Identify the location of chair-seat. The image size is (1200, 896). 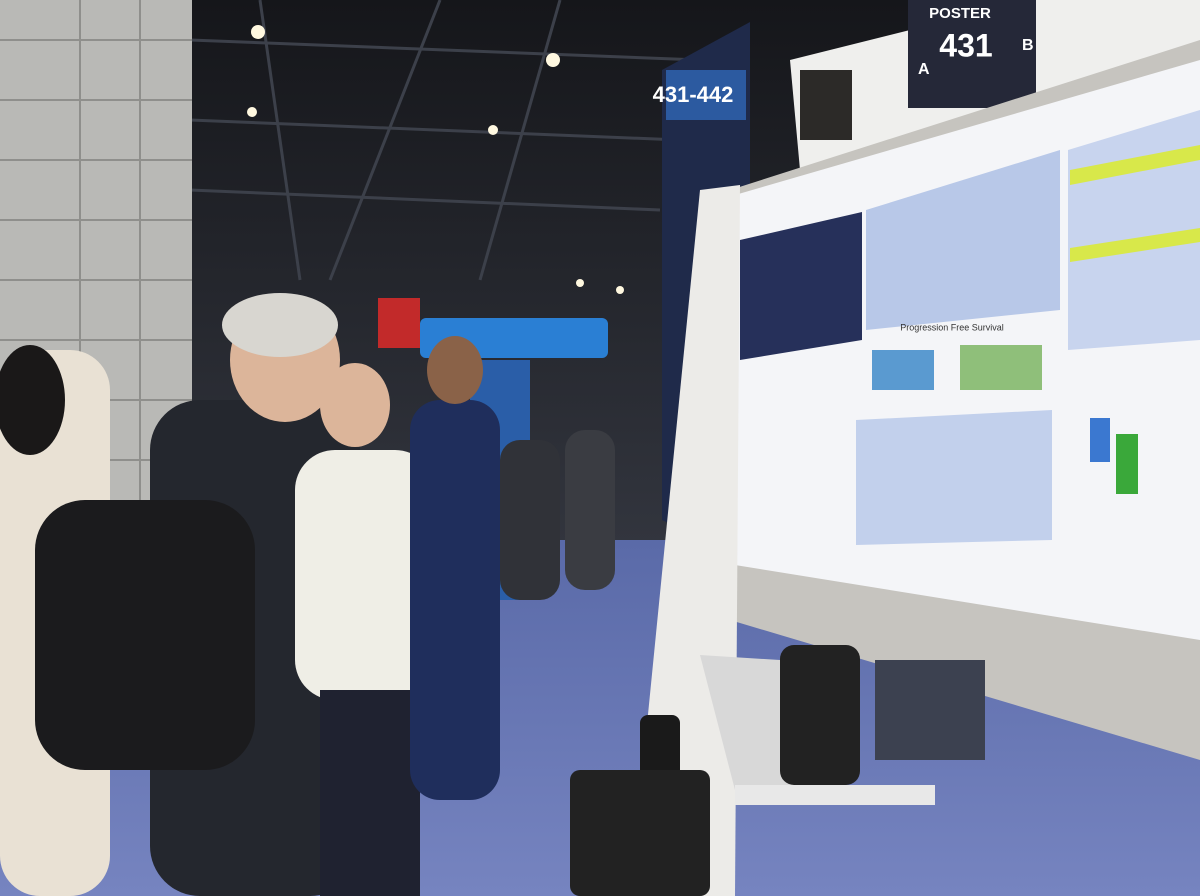
(835, 795).